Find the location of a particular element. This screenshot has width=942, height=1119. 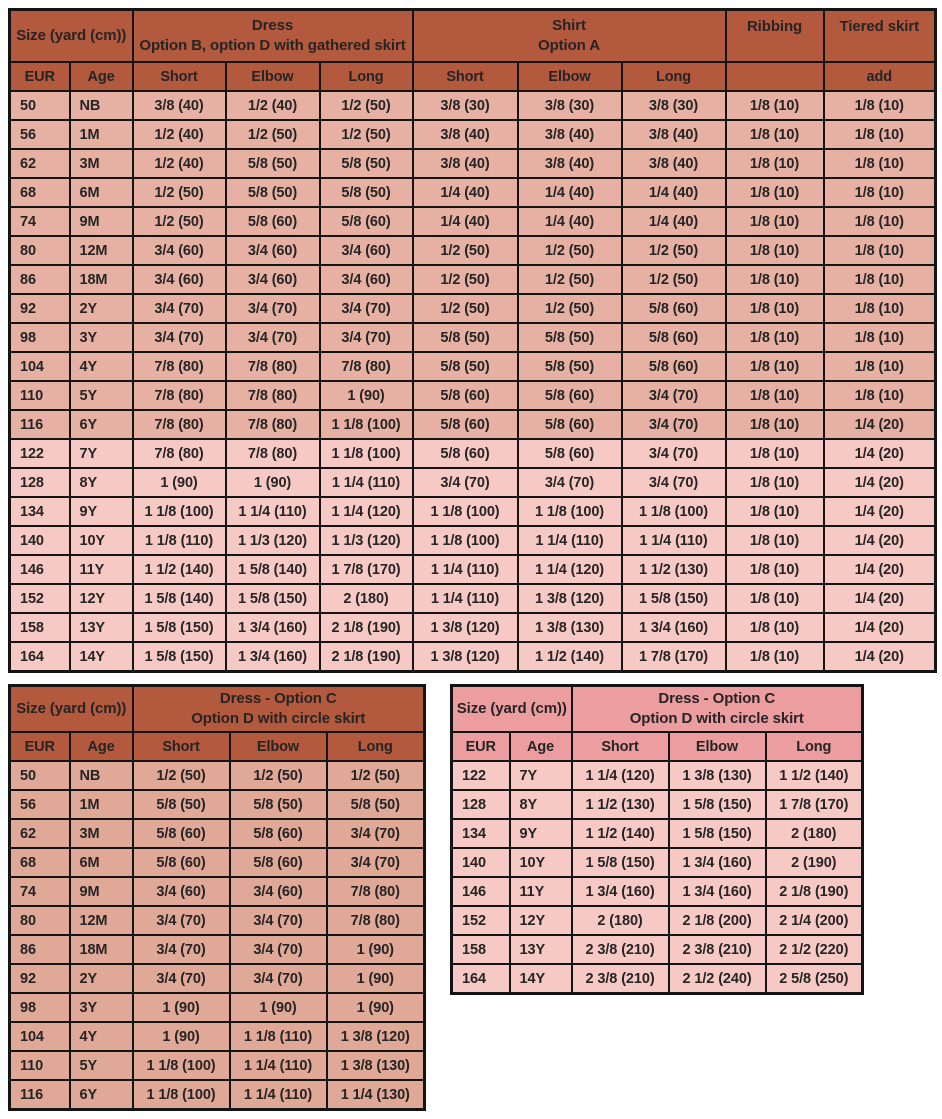

yardage-cell: 3/8 (30) is located at coordinates (465, 105).